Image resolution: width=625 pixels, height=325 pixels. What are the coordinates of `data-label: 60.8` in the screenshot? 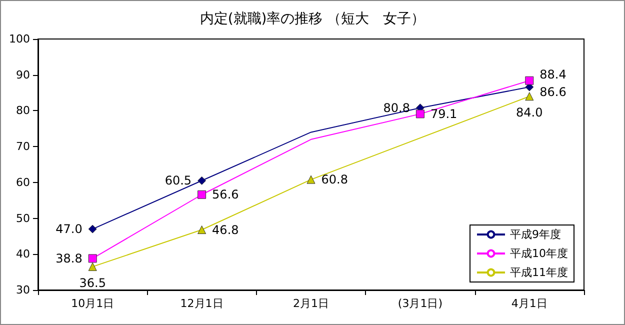 It's located at (334, 179).